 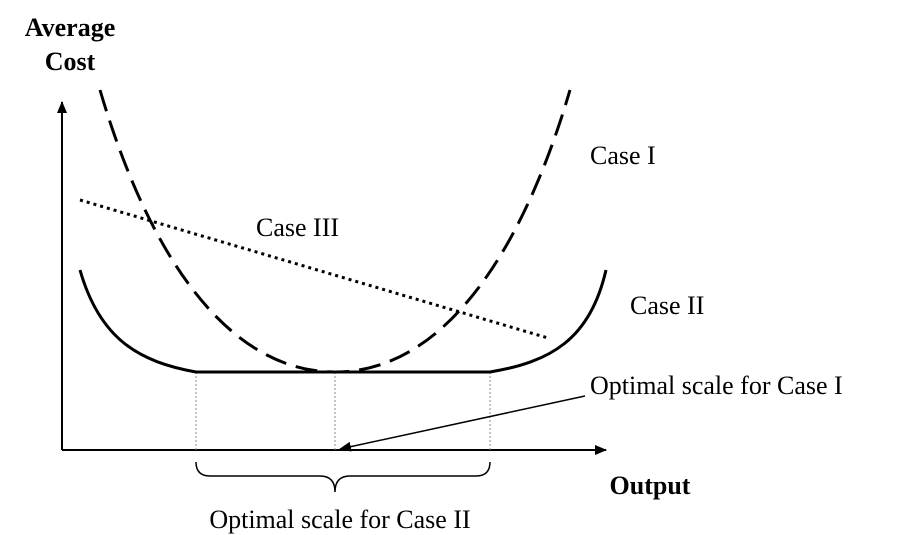 What do you see at coordinates (667, 305) in the screenshot?
I see `curve-label: Case II` at bounding box center [667, 305].